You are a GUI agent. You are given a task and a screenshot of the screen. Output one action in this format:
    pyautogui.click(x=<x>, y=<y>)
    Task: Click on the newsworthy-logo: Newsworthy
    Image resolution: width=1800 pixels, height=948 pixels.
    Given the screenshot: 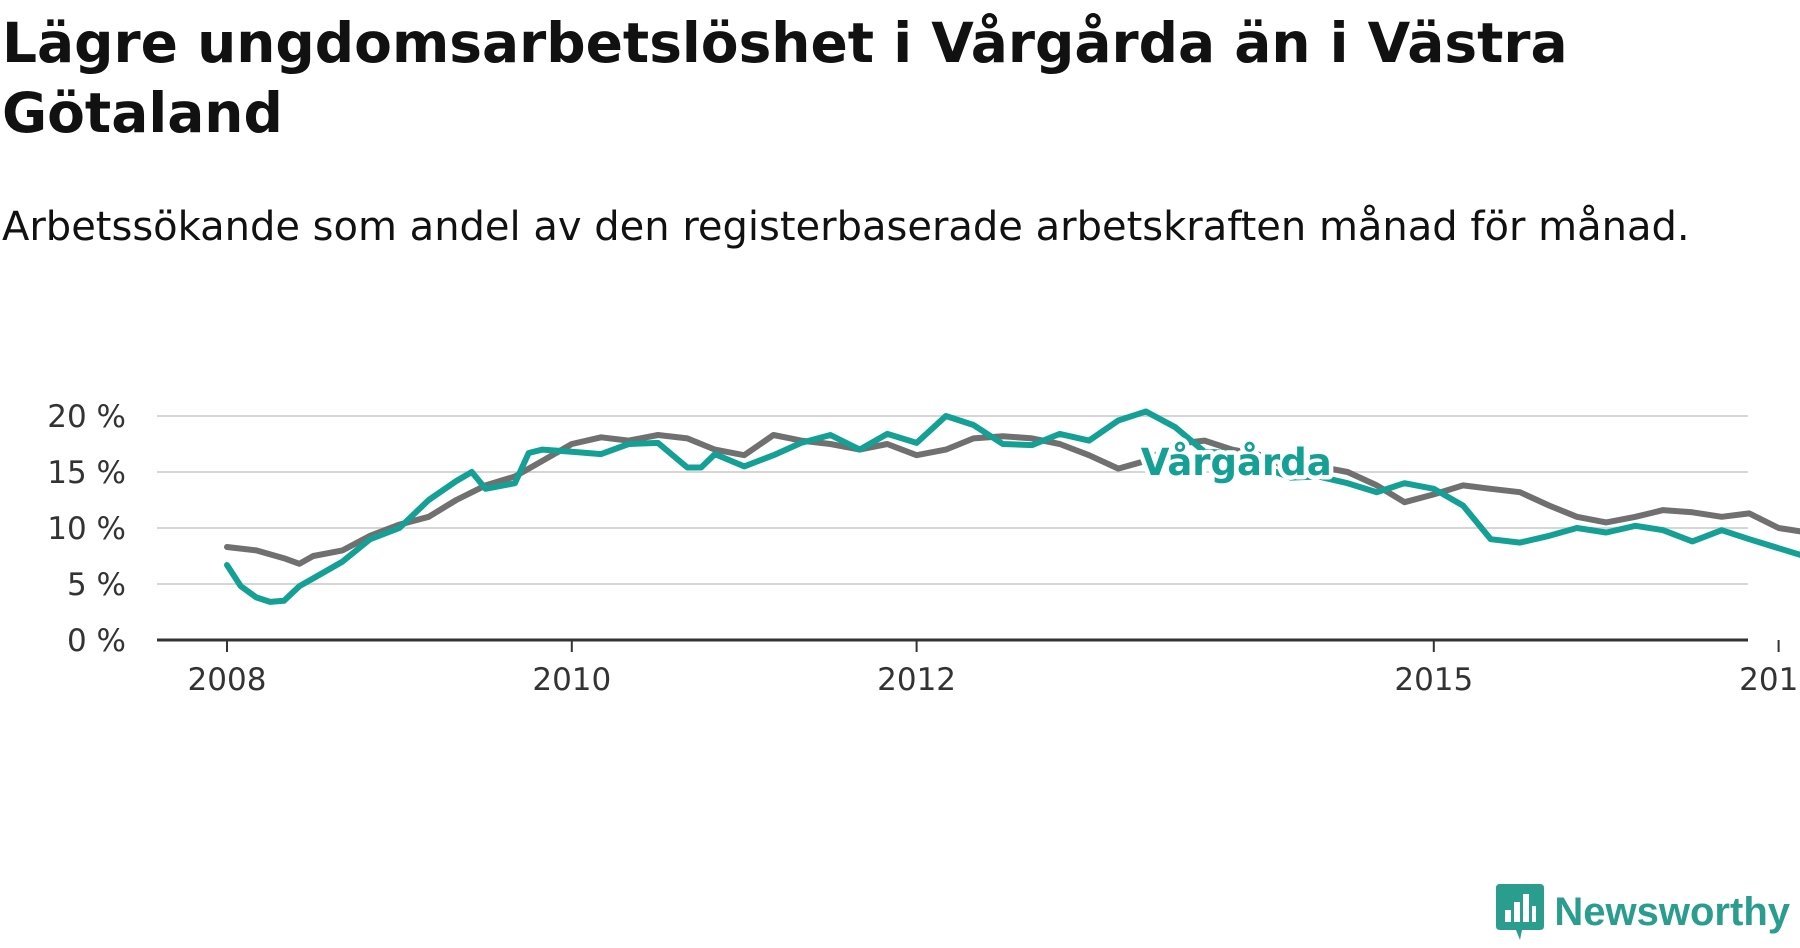 What is the action you would take?
    pyautogui.click(x=1643, y=912)
    